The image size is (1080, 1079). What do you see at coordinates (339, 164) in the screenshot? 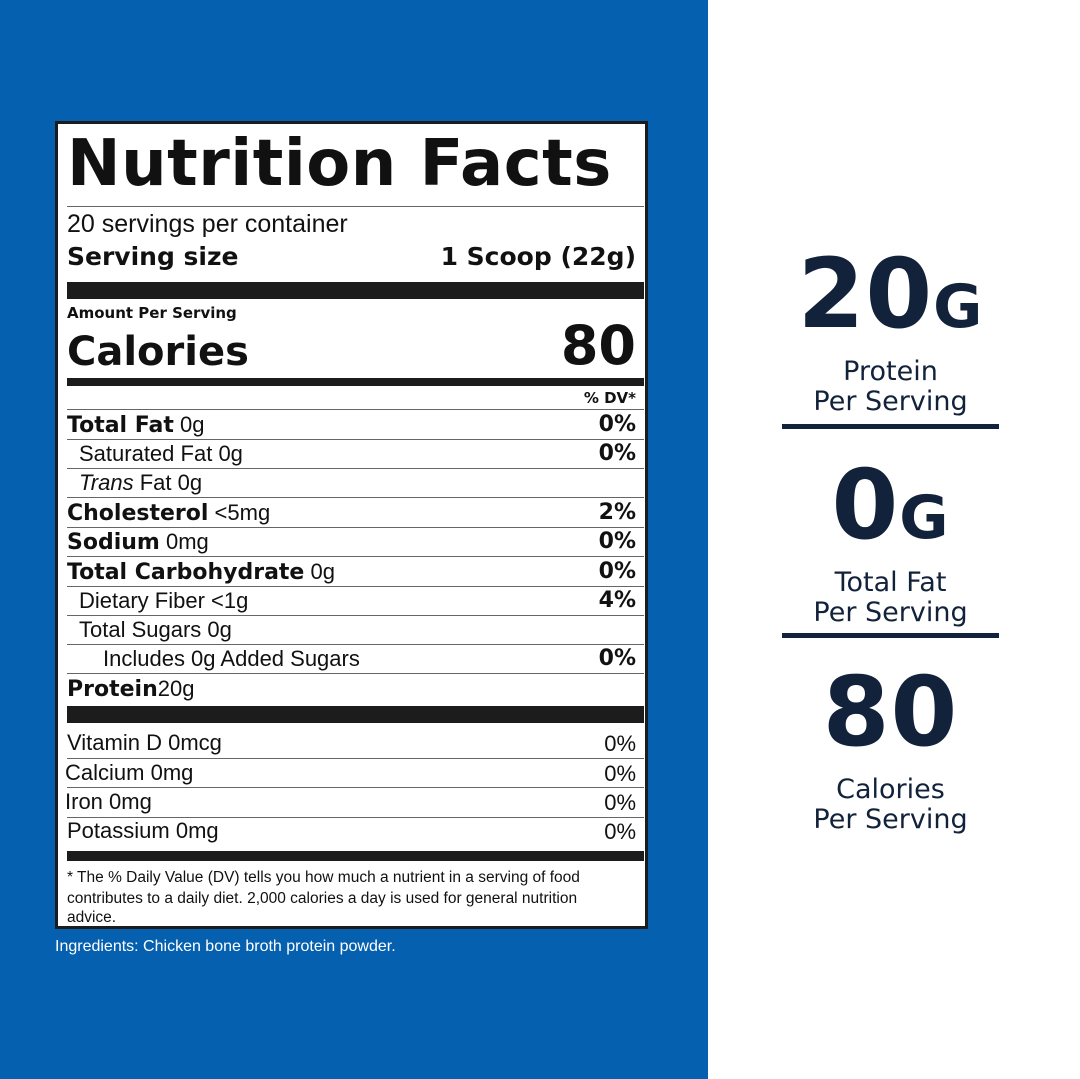
I see `label-title: Nutrition Facts` at bounding box center [339, 164].